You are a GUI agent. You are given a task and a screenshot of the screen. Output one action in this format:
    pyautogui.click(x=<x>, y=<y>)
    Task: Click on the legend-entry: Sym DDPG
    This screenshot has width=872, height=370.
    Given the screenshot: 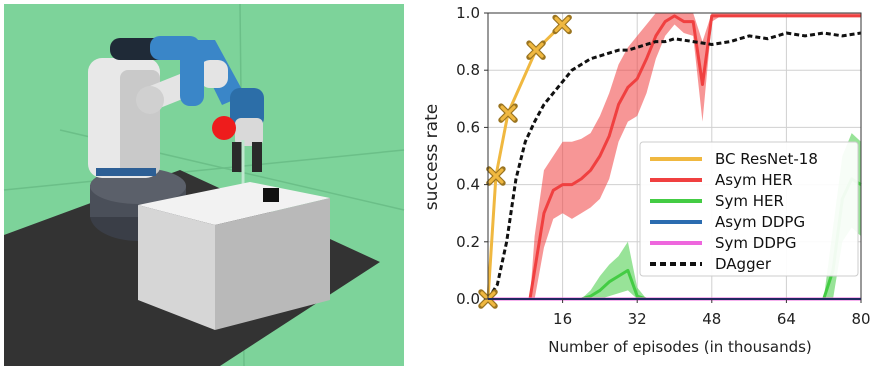 What is the action you would take?
    pyautogui.click(x=756, y=243)
    